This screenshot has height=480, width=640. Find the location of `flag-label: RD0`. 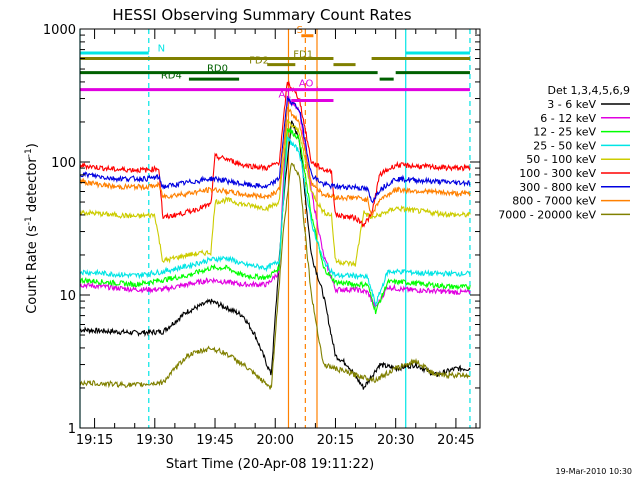

flag-label: RD0 is located at coordinates (217, 68).